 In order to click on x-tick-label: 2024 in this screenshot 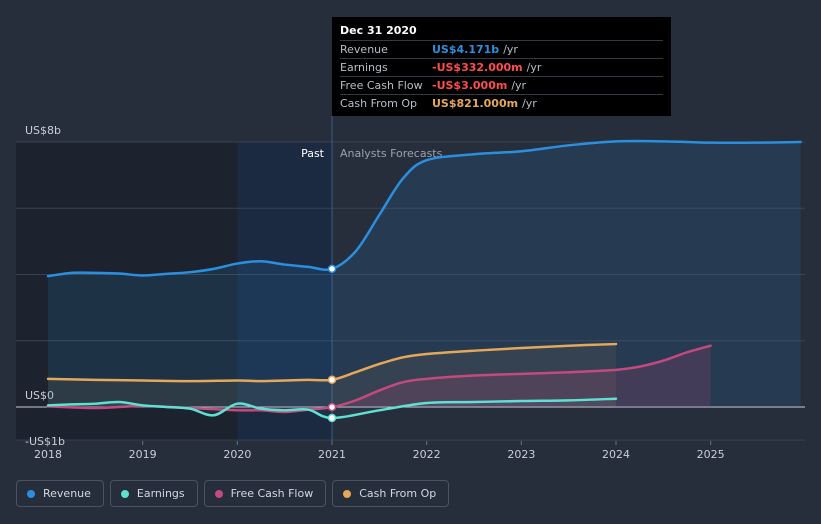, I will do `click(616, 454)`.